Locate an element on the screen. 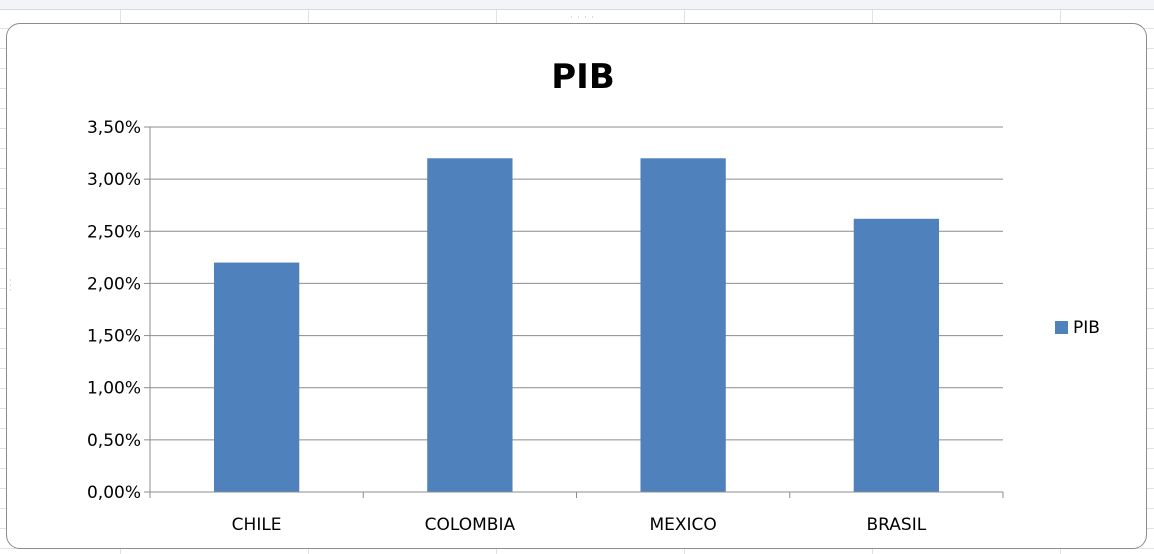 This screenshot has width=1154, height=554. y-axis-tick-labels: 0,00% 0,50% 1,00% 1,50% 2,00% 2,50% 3,00% 3,50% is located at coordinates (114, 310).